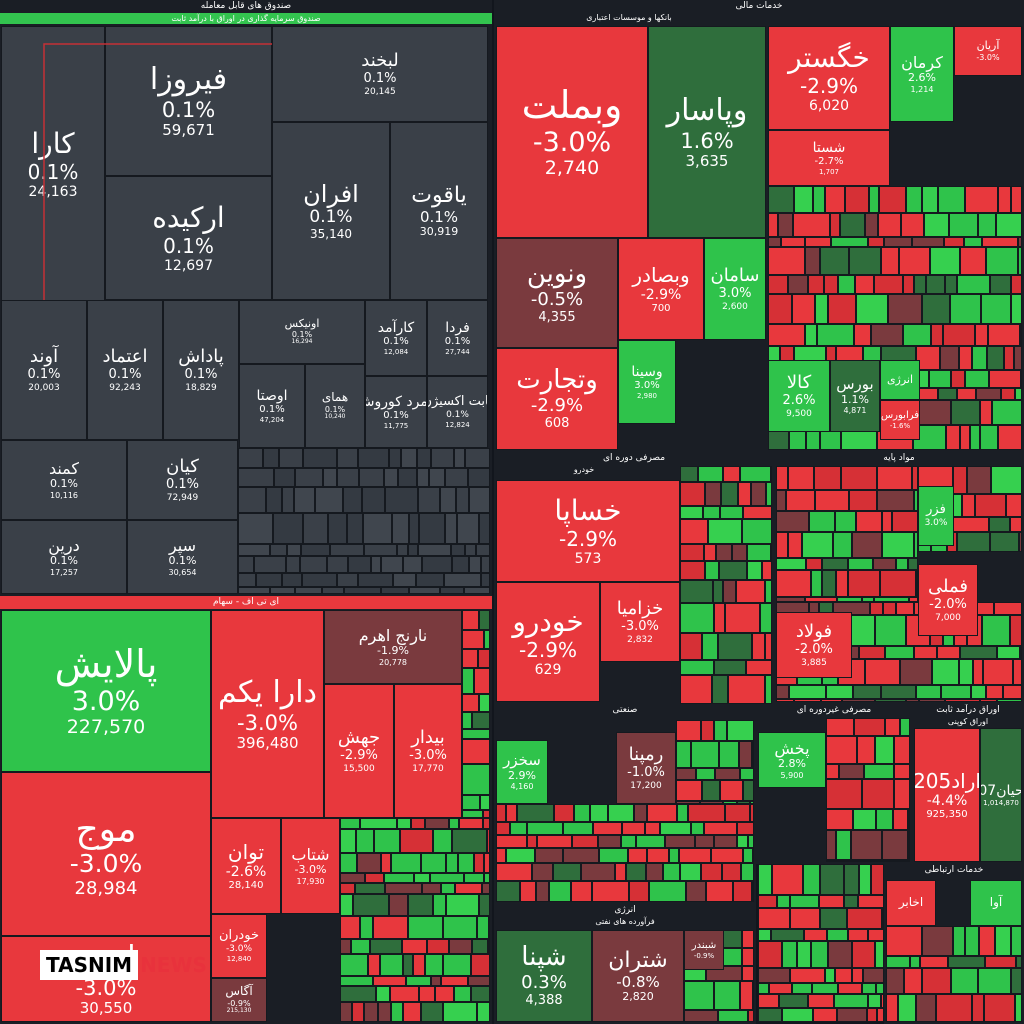  Describe the element at coordinates (125, 370) in the screenshot. I see `tile-etemad: اعتماد 0.1% 92,243` at that location.